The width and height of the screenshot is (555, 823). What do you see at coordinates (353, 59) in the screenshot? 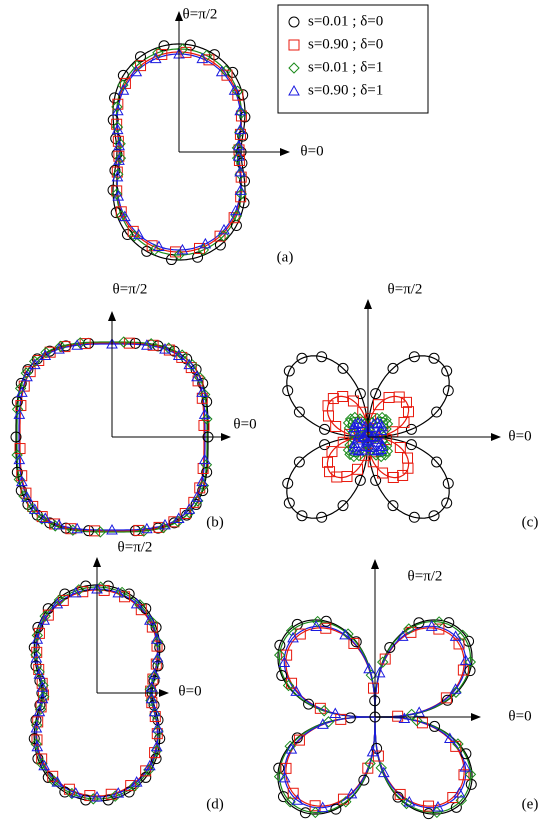
I see `legend-box` at bounding box center [353, 59].